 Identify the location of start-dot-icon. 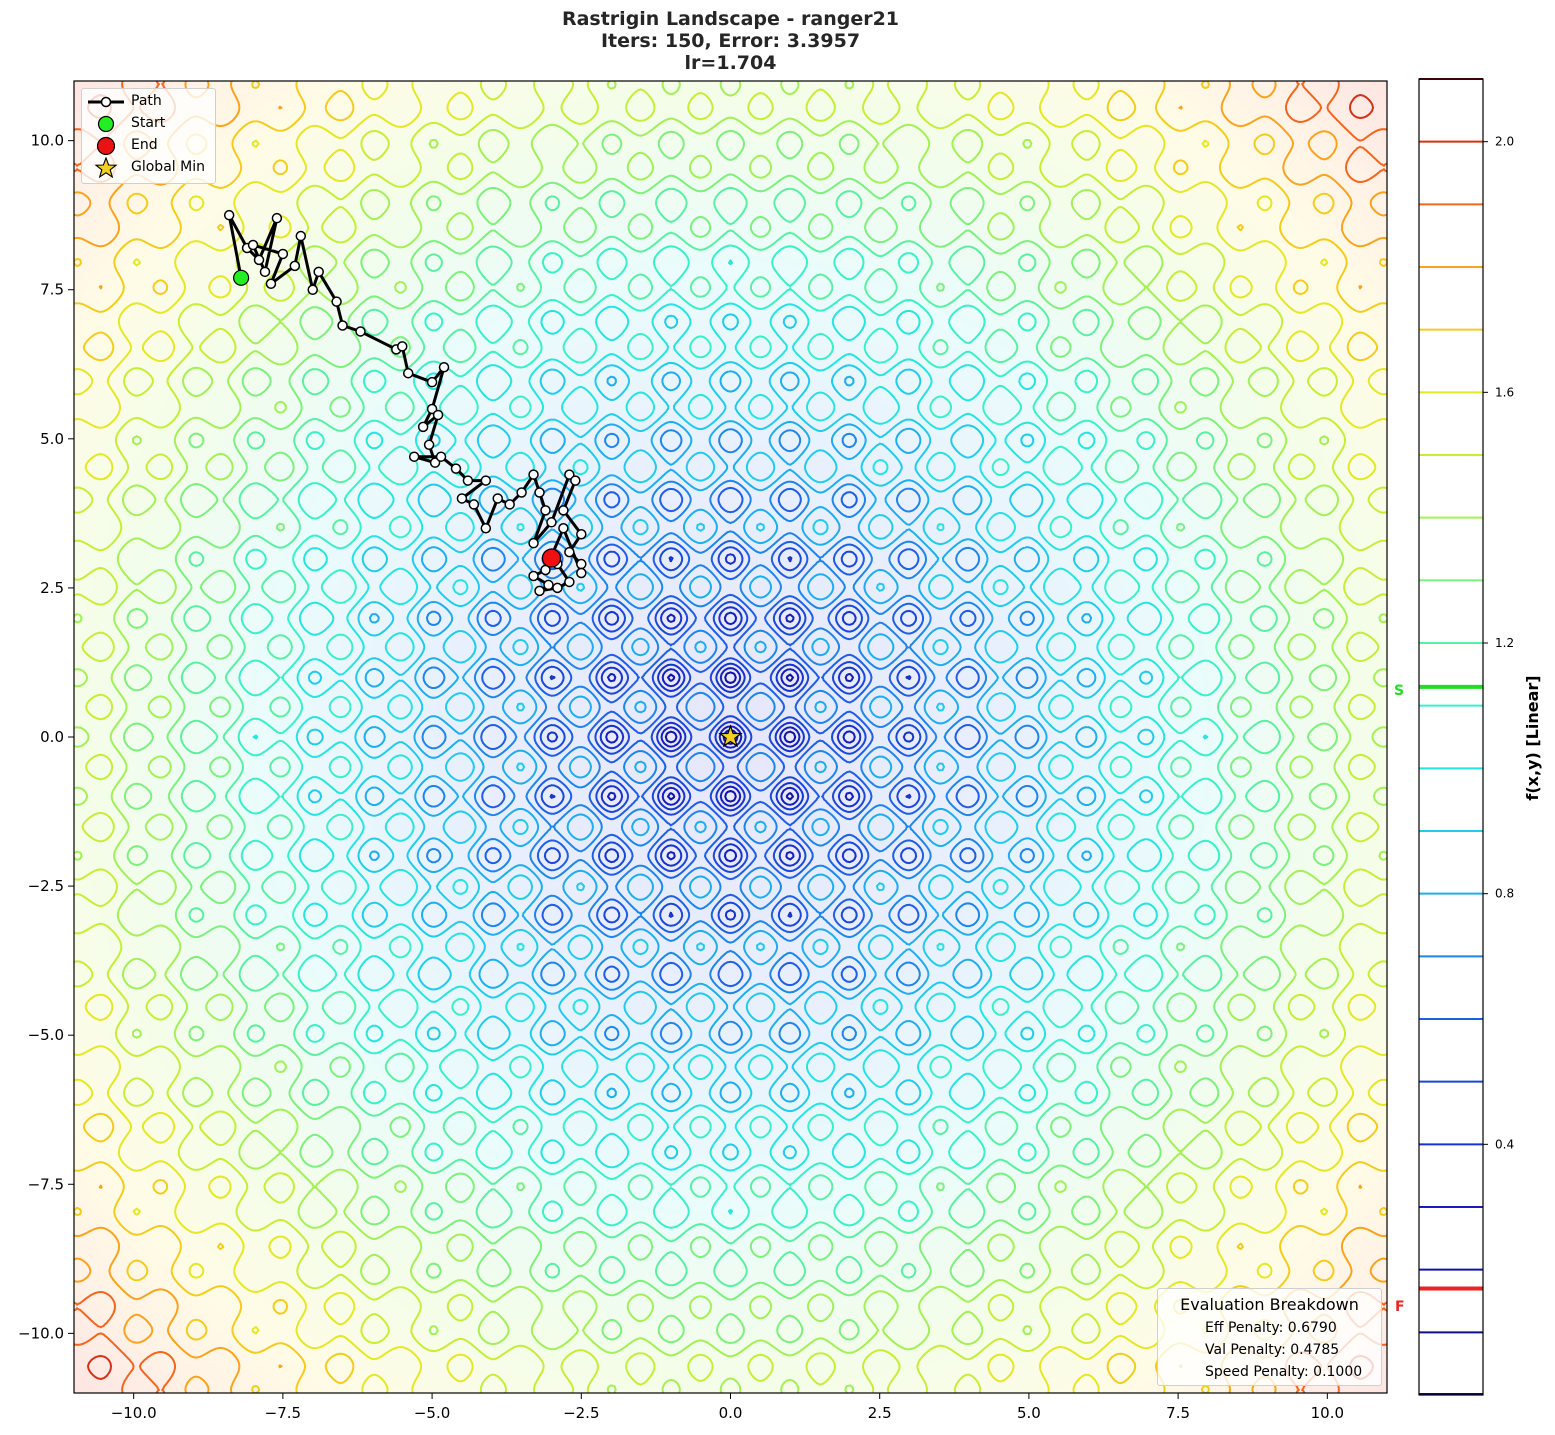
(106, 124).